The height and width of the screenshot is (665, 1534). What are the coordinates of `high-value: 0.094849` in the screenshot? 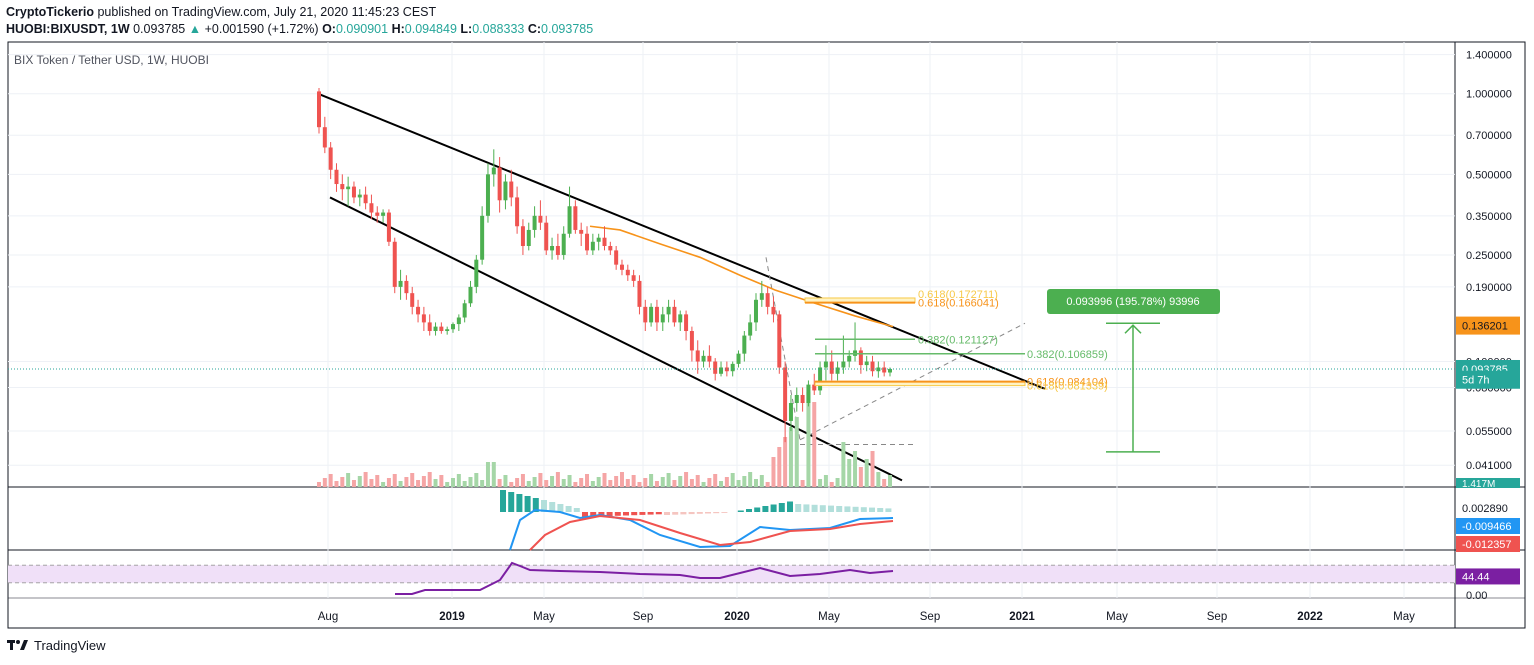 It's located at (430, 29).